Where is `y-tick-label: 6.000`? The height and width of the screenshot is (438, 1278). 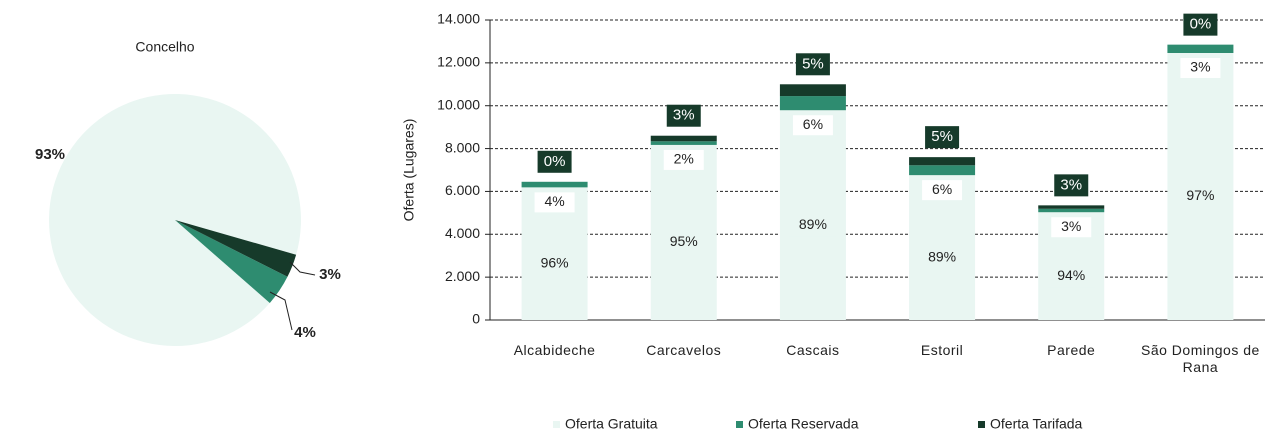 y-tick-label: 6.000 is located at coordinates (462, 190).